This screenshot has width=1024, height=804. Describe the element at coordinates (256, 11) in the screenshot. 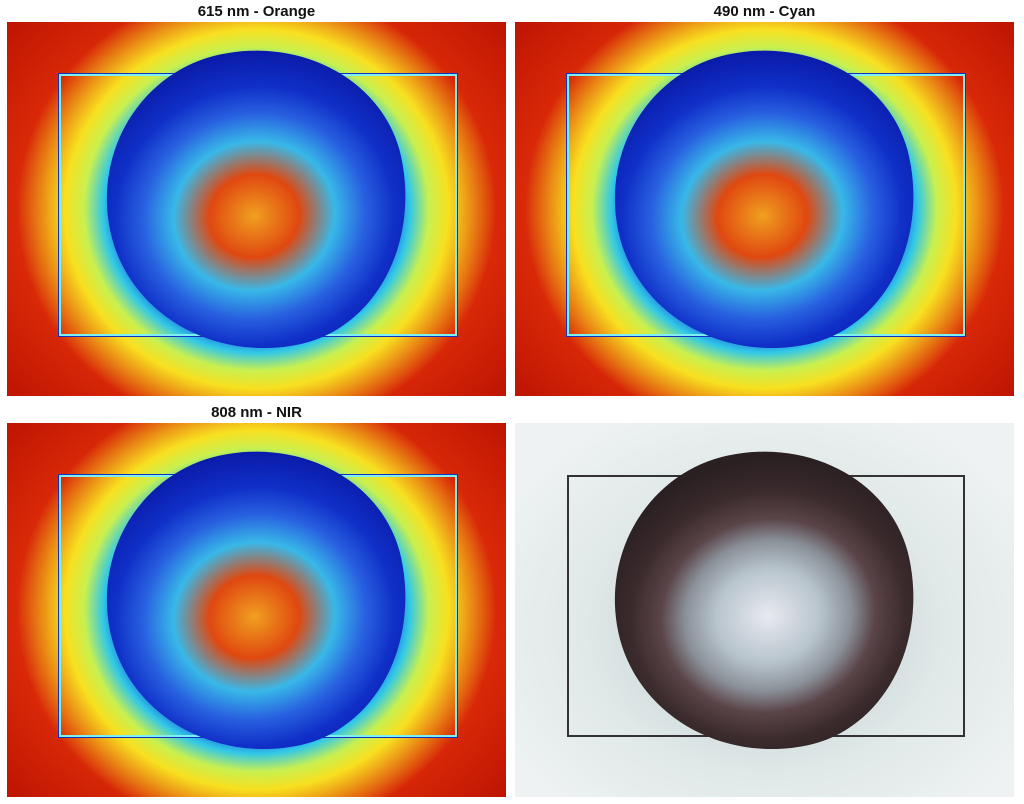

I see `panel-title-615nm: 615 nm - Orange` at that location.